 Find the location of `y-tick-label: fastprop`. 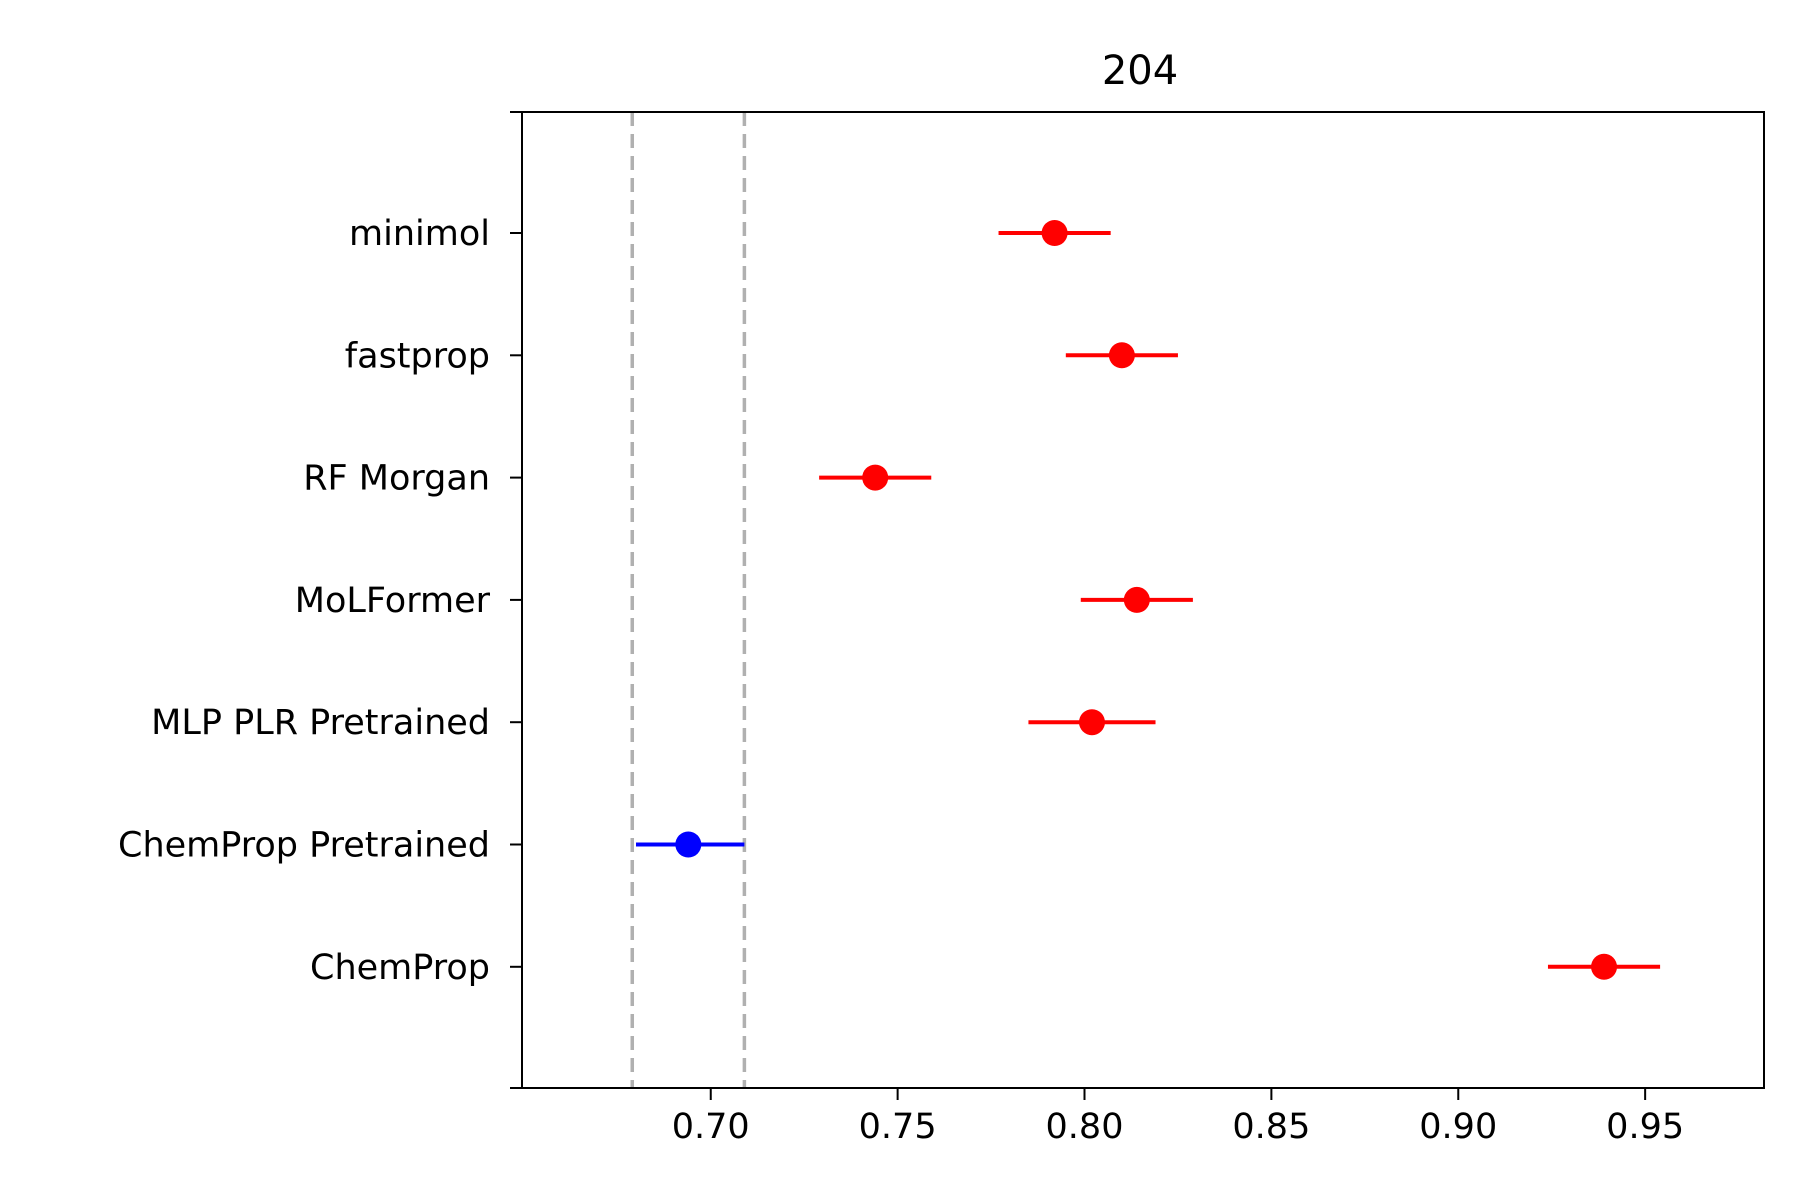

y-tick-label: fastprop is located at coordinates (417, 356).